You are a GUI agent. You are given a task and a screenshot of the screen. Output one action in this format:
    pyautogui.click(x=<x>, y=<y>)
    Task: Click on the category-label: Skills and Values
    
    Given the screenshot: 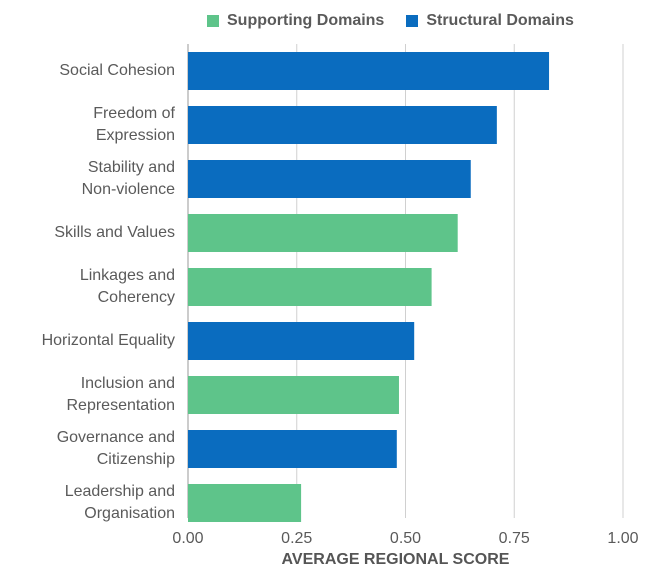 What is the action you would take?
    pyautogui.click(x=114, y=232)
    